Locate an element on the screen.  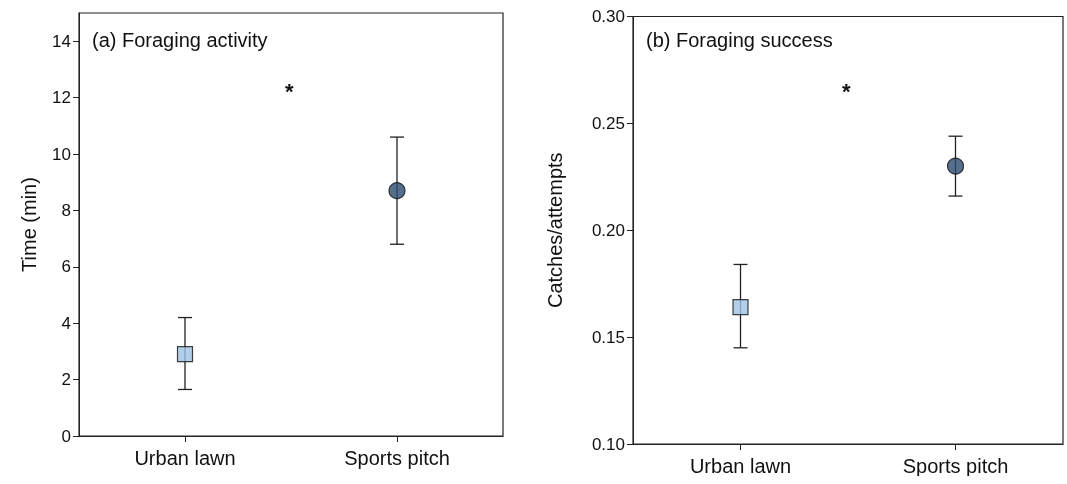
y-tick-label: 0 is located at coordinates (66, 436).